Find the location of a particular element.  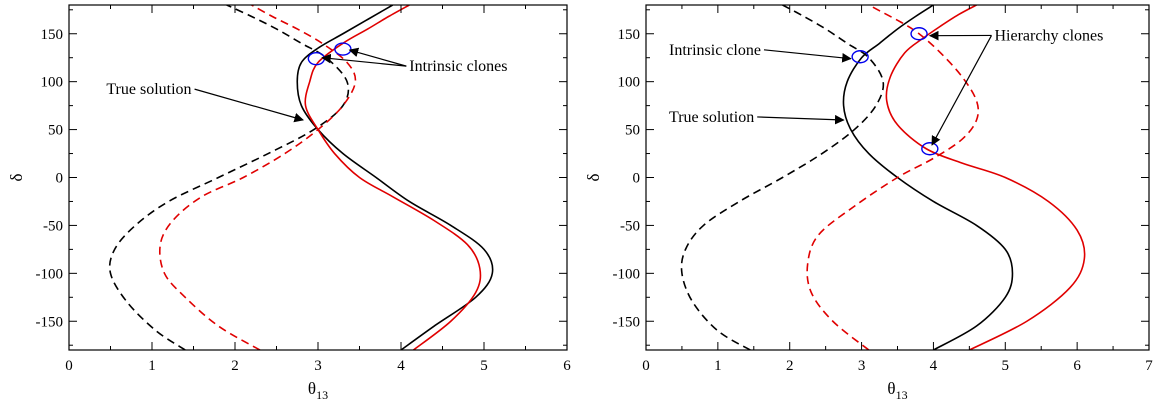

annotation: Intrinsic clones is located at coordinates (414, 61).